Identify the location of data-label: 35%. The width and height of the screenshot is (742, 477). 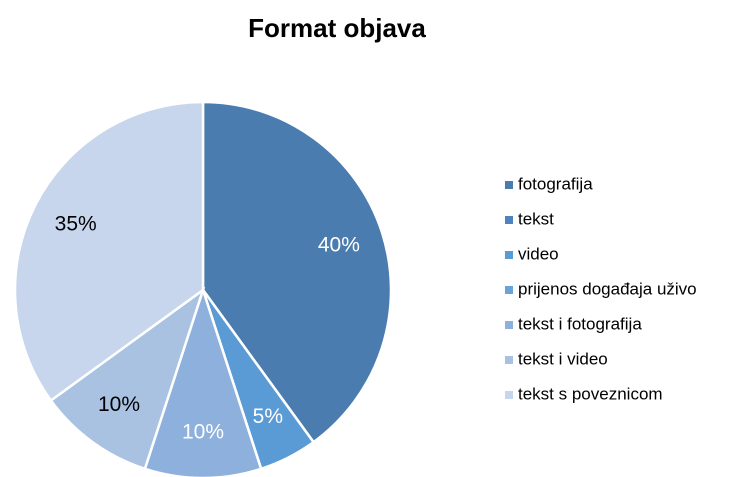
(76, 224).